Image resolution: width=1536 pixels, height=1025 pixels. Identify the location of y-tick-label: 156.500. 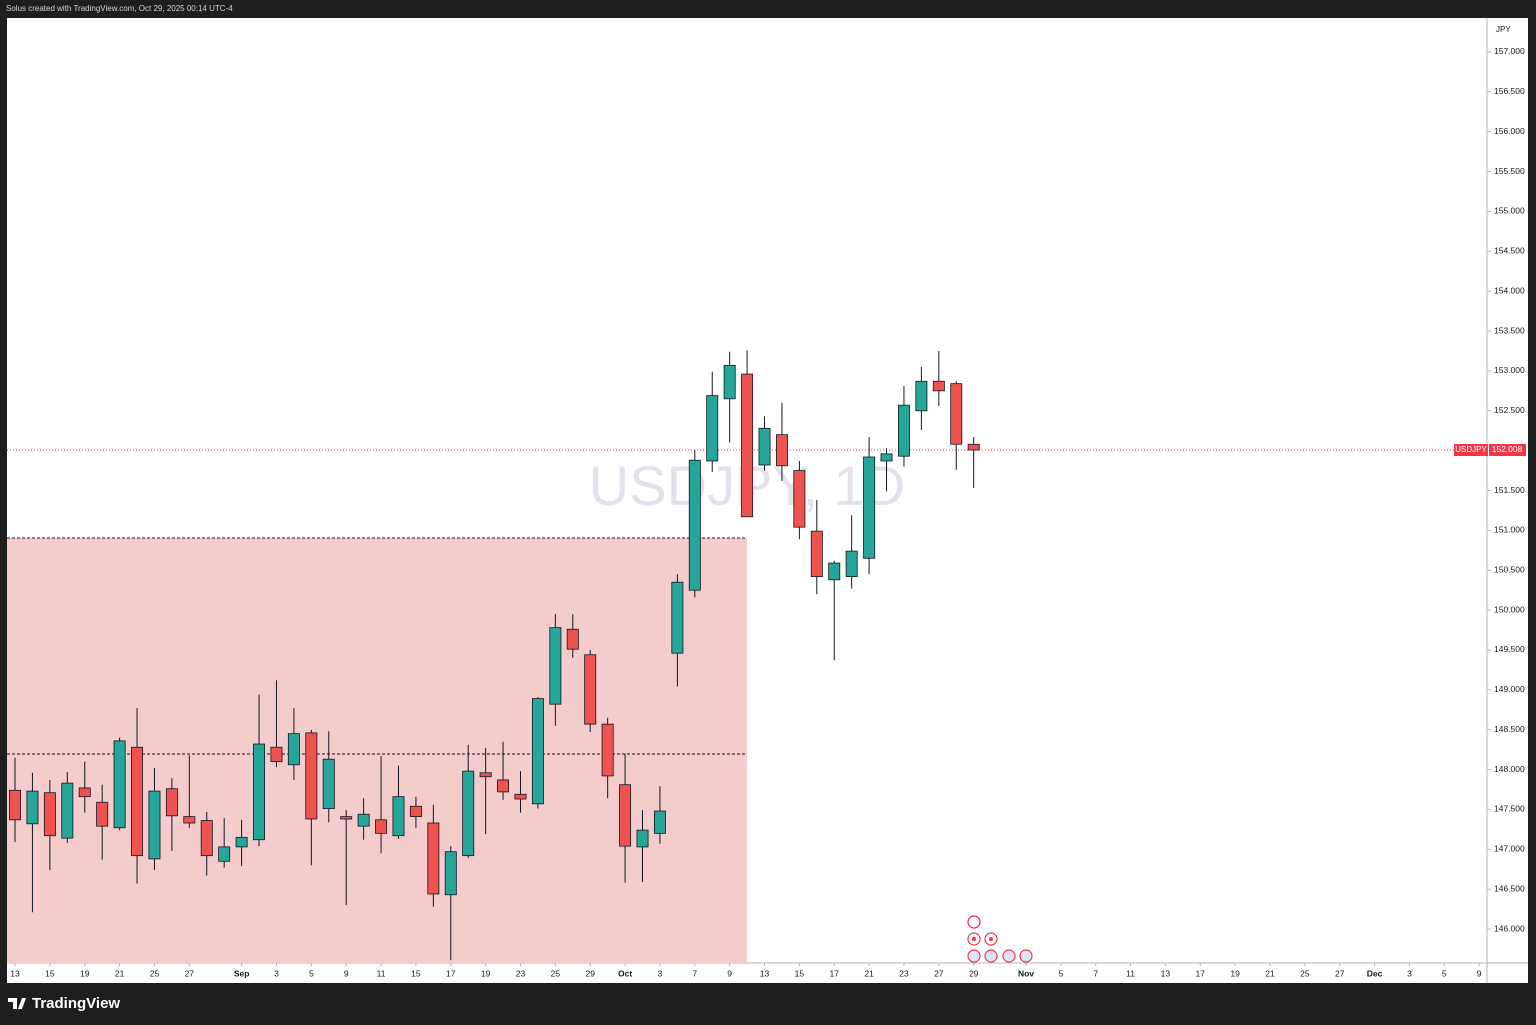
(1509, 91).